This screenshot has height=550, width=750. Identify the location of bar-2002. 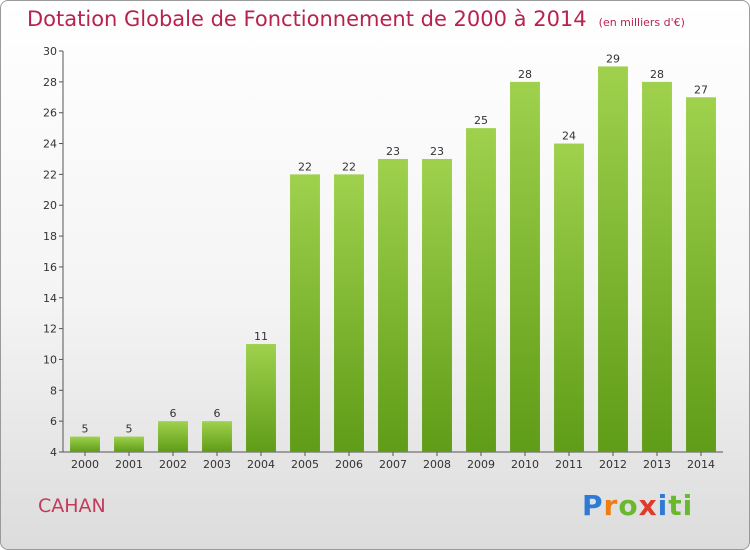
(173, 436).